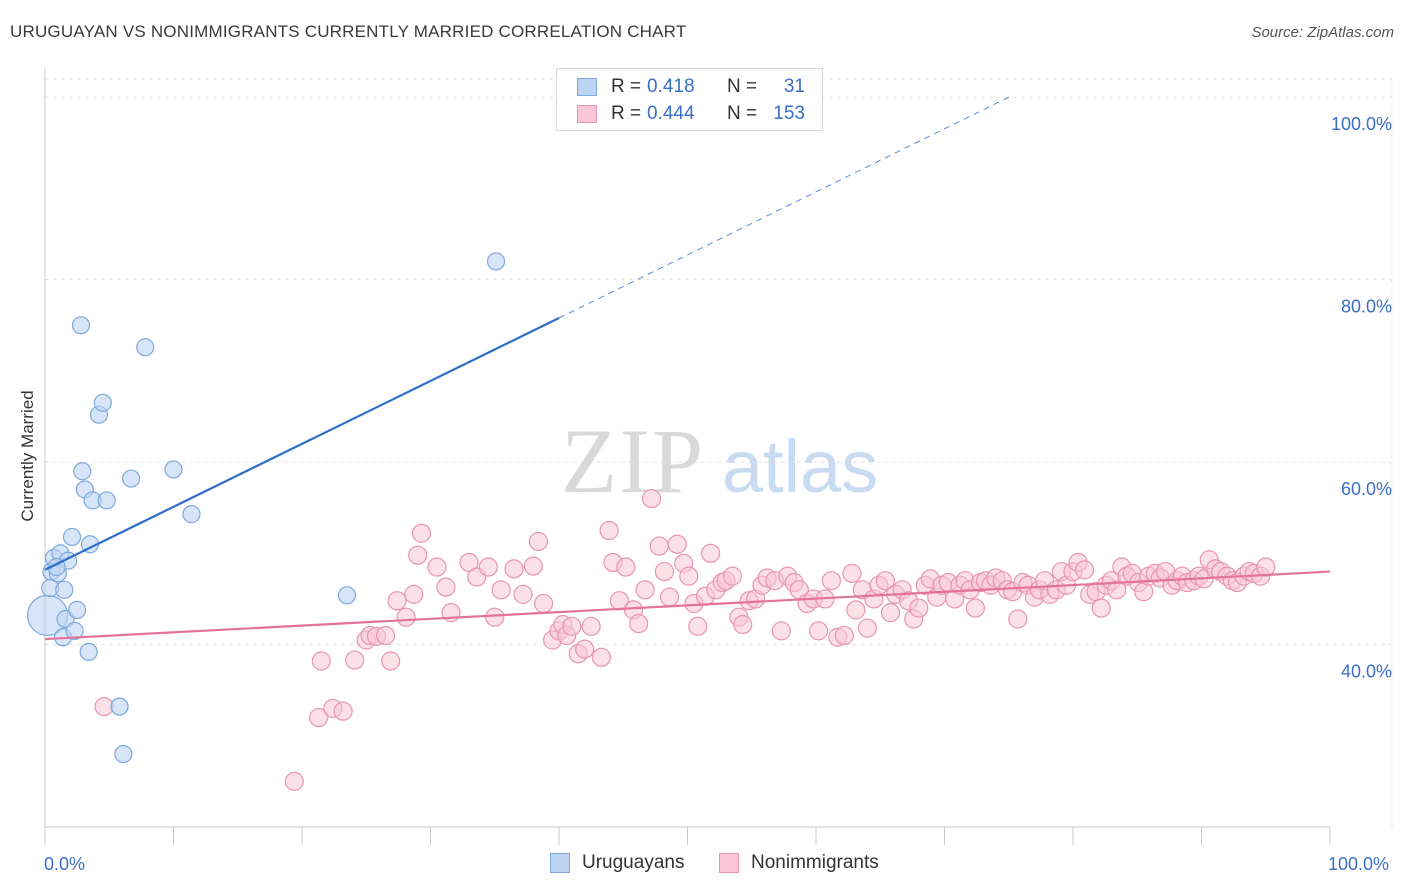 The width and height of the screenshot is (1406, 892). I want to click on y-tick-label: 100.0%, so click(1361, 124).